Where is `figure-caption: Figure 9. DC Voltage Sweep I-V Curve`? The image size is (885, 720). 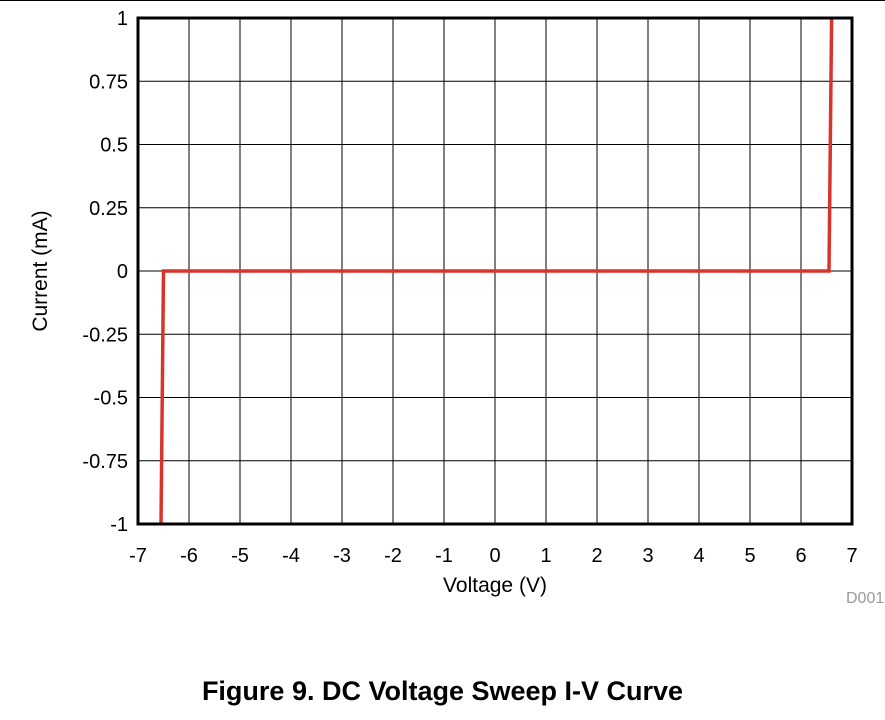
figure-caption: Figure 9. DC Voltage Sweep I-V Curve is located at coordinates (442, 691).